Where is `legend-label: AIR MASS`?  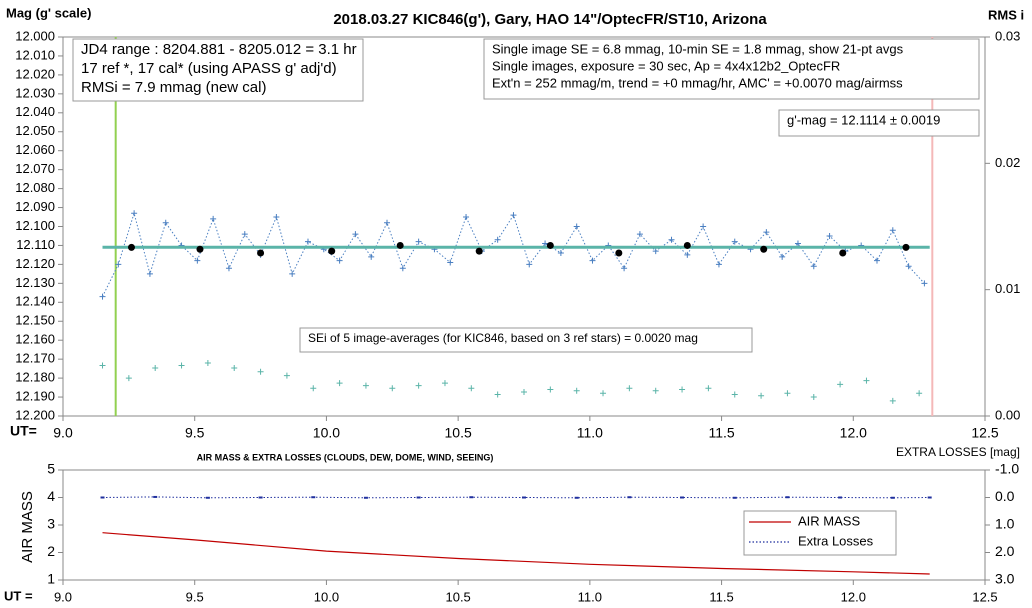 legend-label: AIR MASS is located at coordinates (829, 520).